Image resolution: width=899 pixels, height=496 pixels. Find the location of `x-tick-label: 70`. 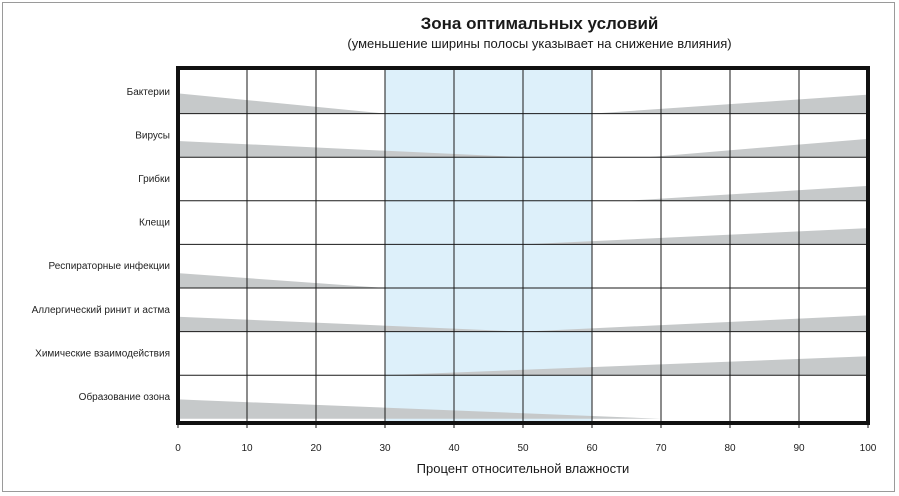

x-tick-label: 70 is located at coordinates (661, 448).